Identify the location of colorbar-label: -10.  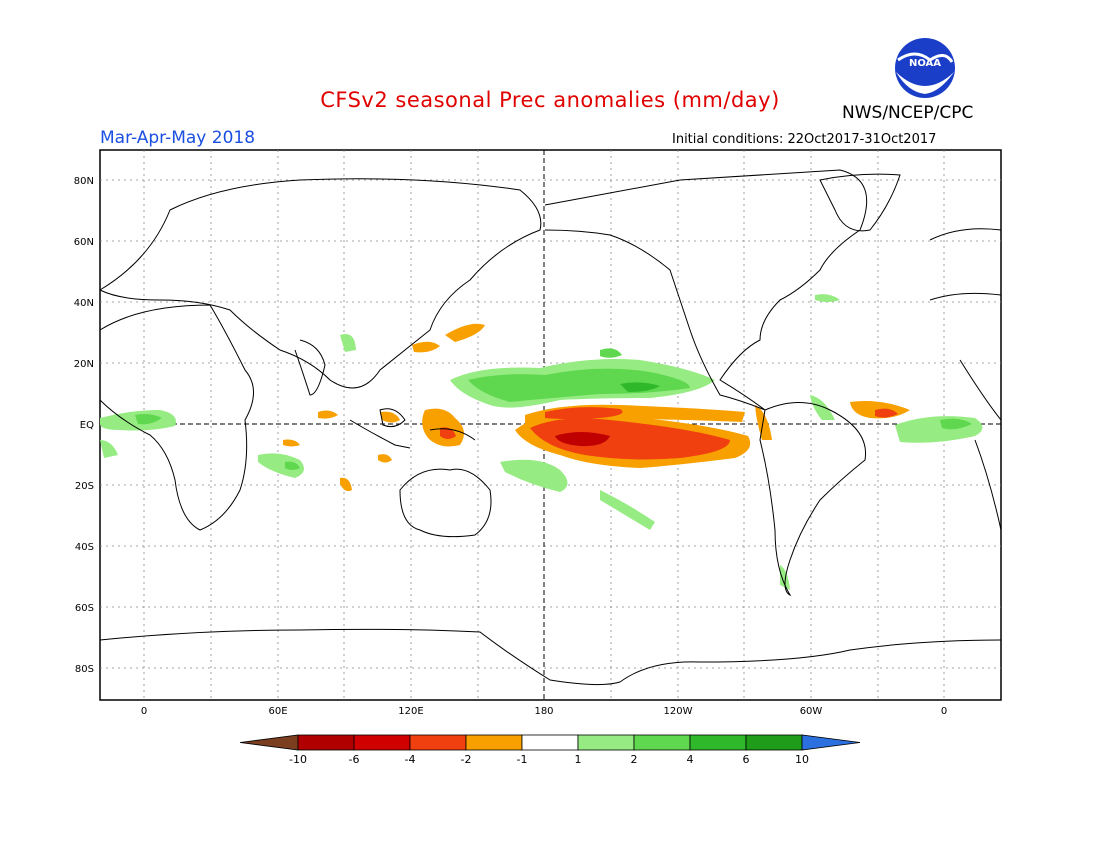
(298, 759).